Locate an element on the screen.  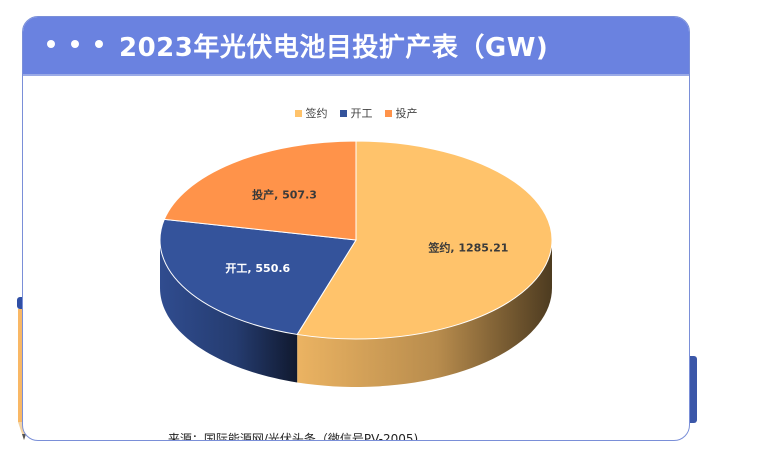
legend-label-started: 开工 is located at coordinates (361, 113).